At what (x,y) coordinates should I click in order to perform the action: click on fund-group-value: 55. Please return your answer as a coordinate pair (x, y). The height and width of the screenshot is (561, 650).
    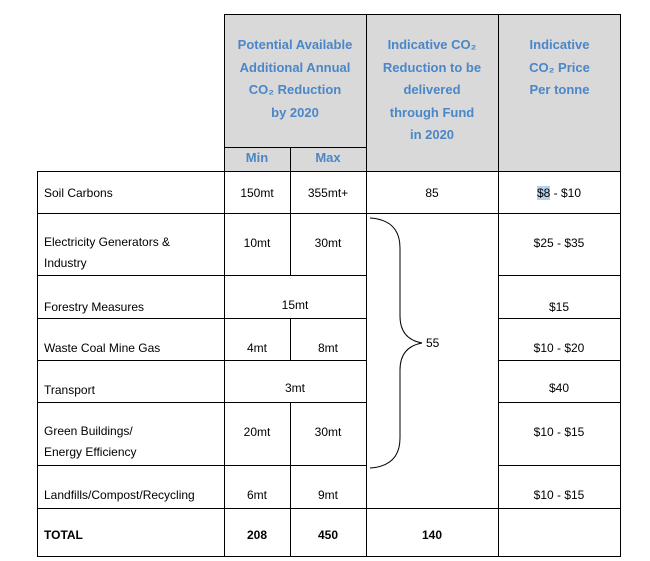
    Looking at the image, I should click on (433, 343).